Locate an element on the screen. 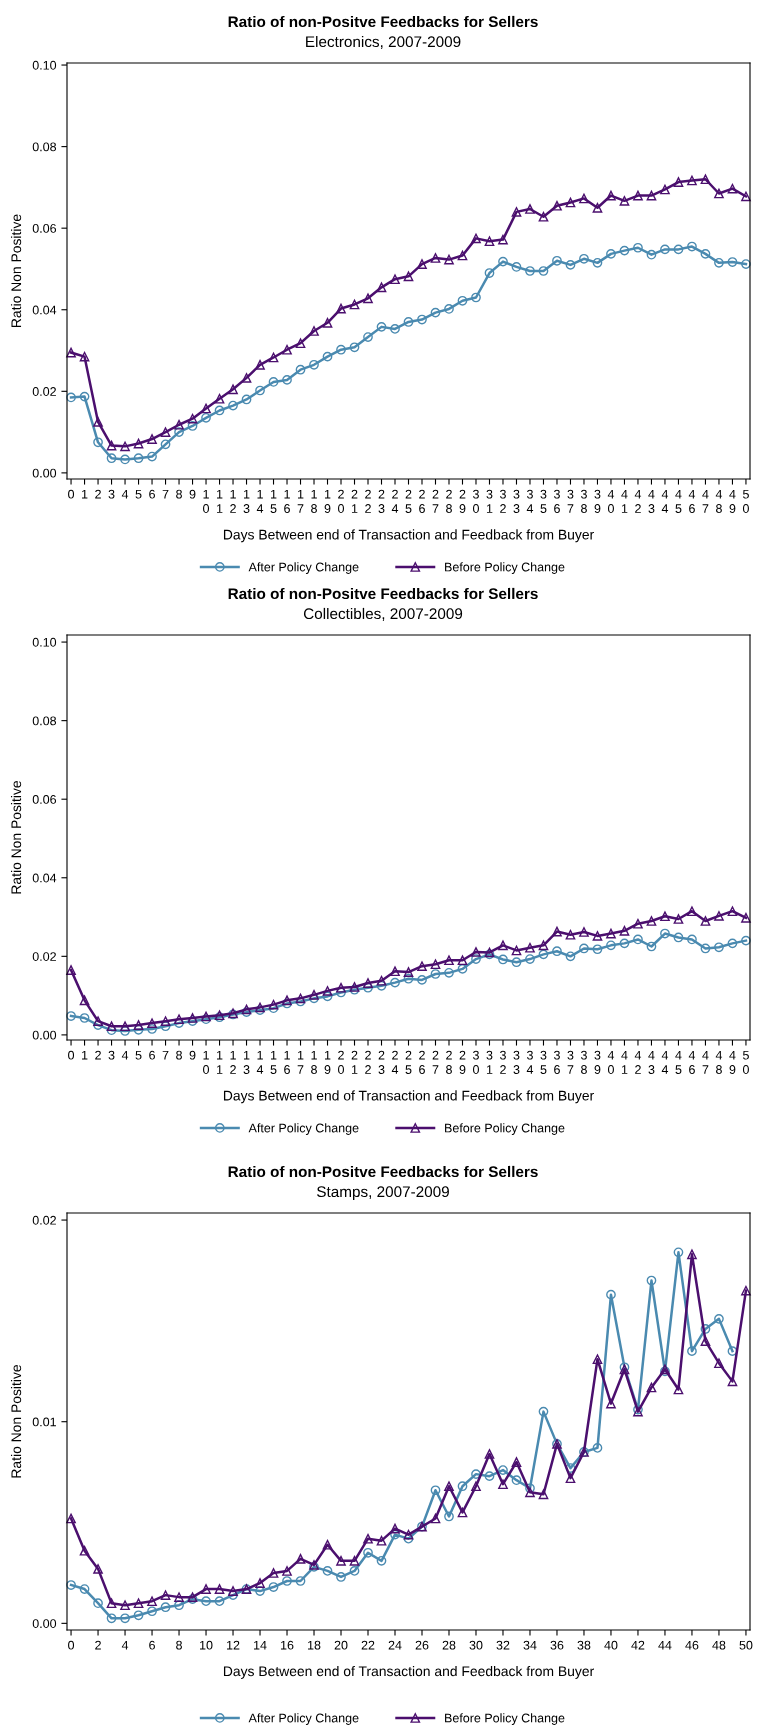  x-tick-label: 3 6 is located at coordinates (556, 501).